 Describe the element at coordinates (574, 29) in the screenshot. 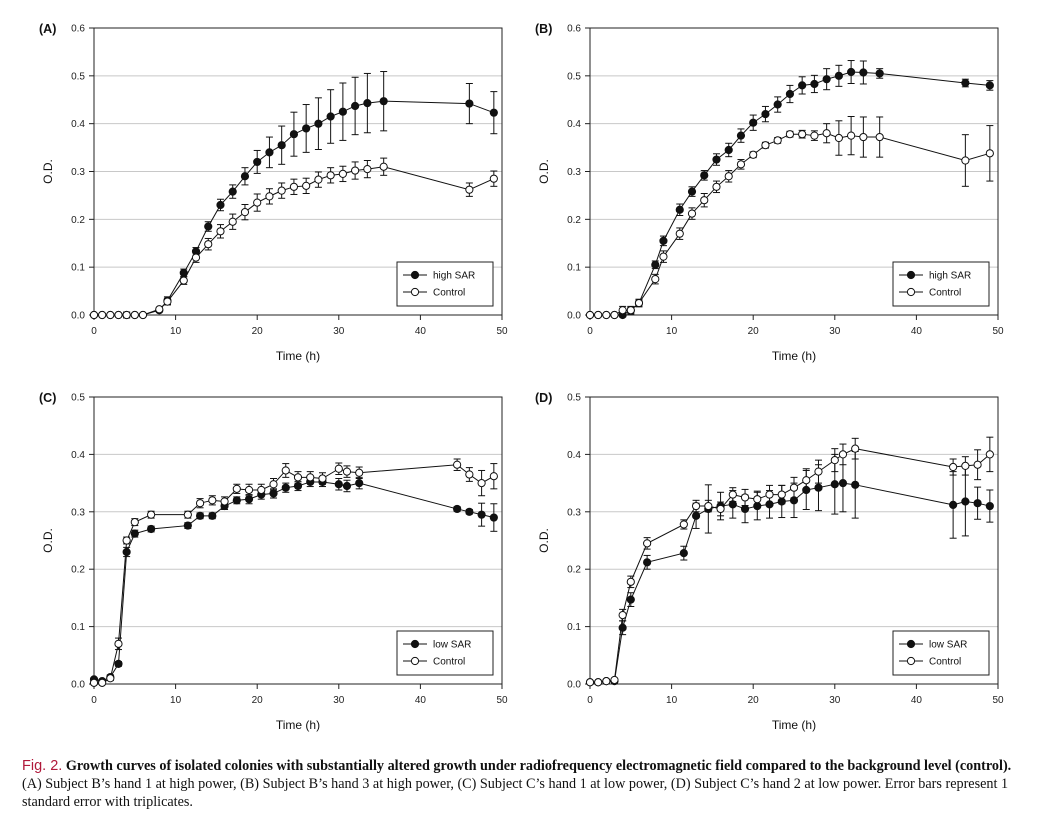

I see `y-tick-label: 0.6` at that location.